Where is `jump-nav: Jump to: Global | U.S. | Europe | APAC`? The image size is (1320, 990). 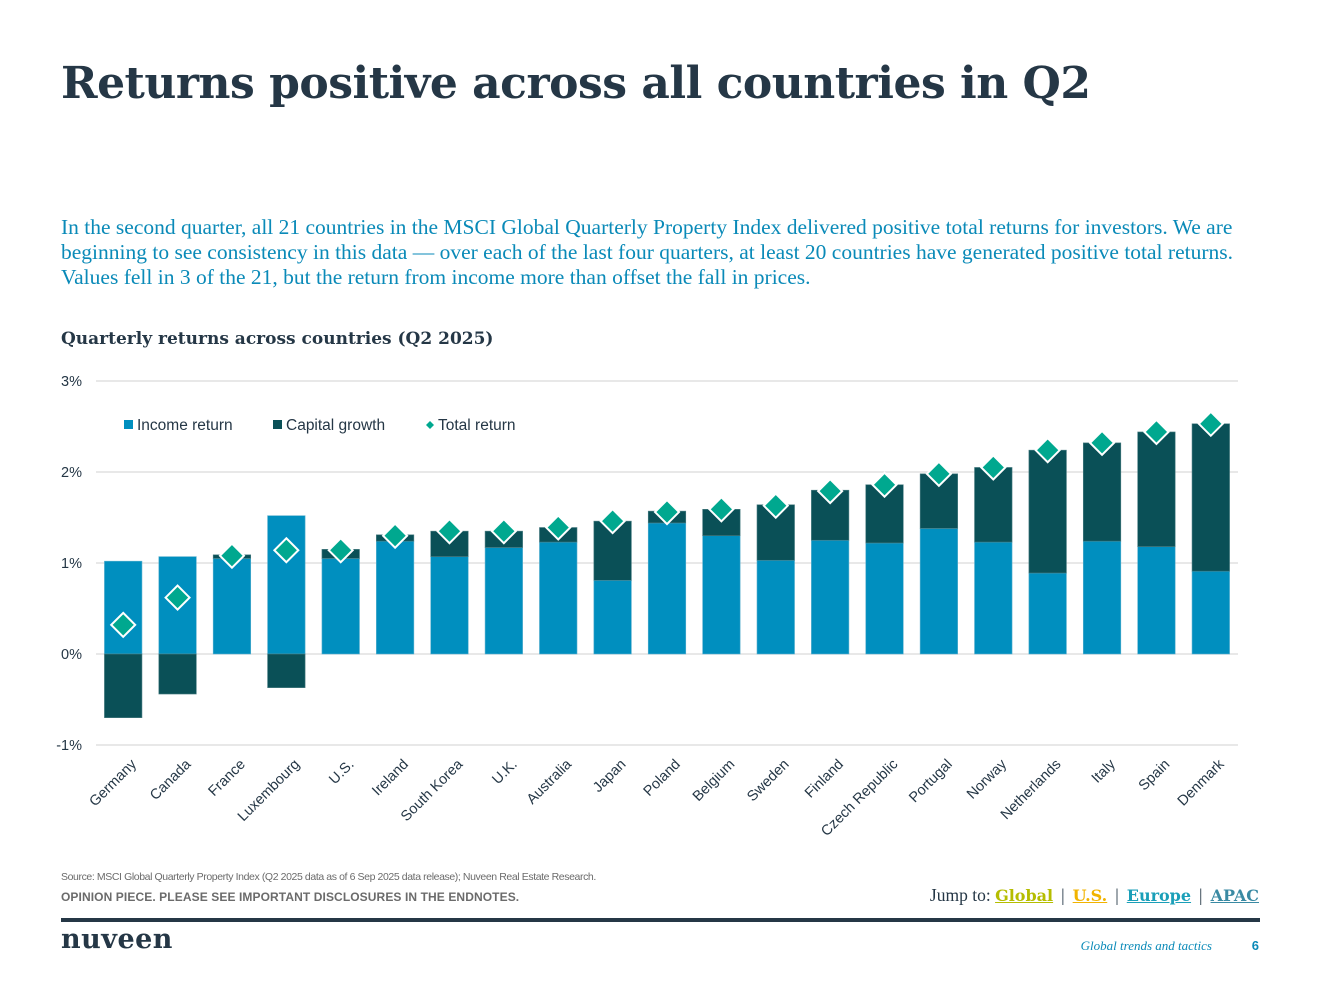
jump-nav: Jump to: Global | U.S. | Europe | APAC is located at coordinates (1094, 895).